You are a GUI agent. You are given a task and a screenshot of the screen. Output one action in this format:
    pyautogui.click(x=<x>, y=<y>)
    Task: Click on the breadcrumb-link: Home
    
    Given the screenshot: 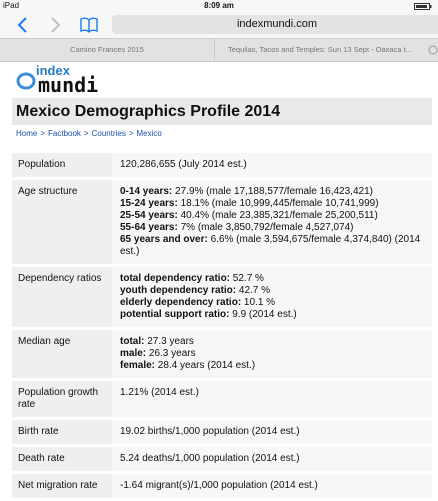 What is the action you would take?
    pyautogui.click(x=27, y=133)
    